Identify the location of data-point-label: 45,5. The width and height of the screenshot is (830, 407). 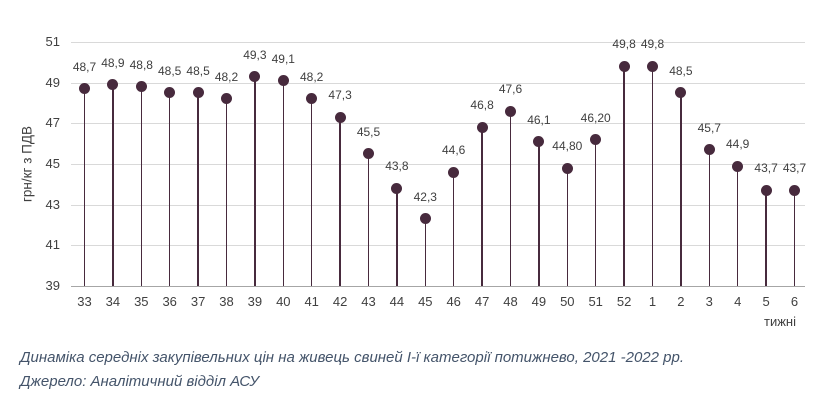
(368, 131).